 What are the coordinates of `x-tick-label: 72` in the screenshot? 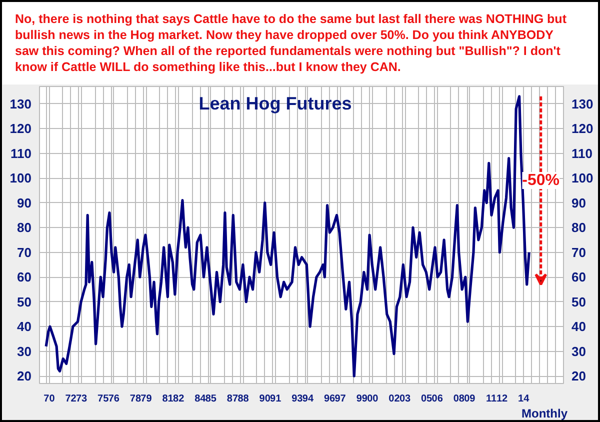 It's located at (71, 399).